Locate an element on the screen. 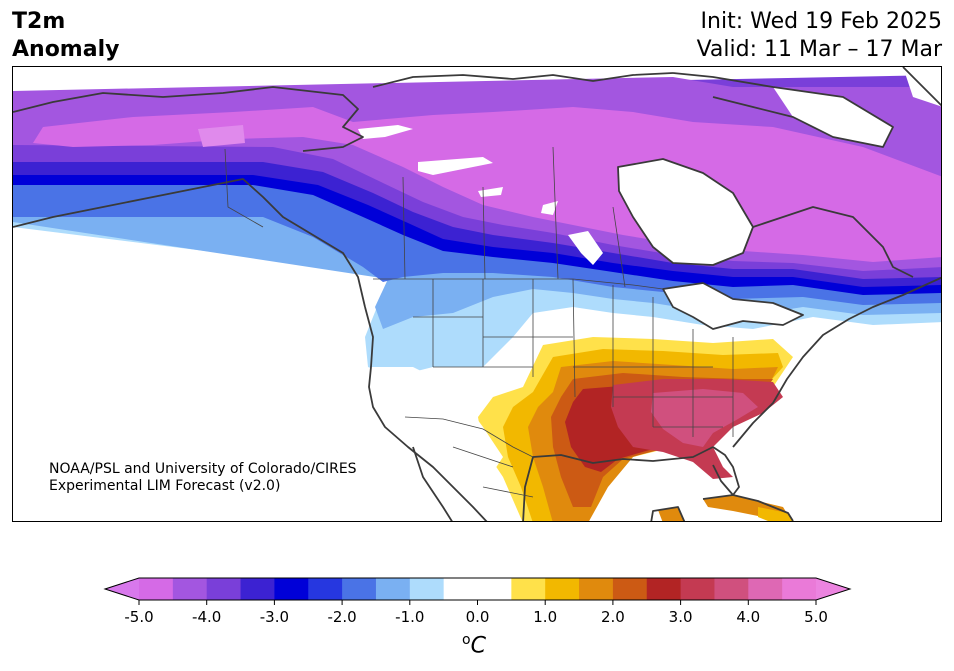 This screenshot has height=671, width=954. hudson-coast is located at coordinates (685, 212).